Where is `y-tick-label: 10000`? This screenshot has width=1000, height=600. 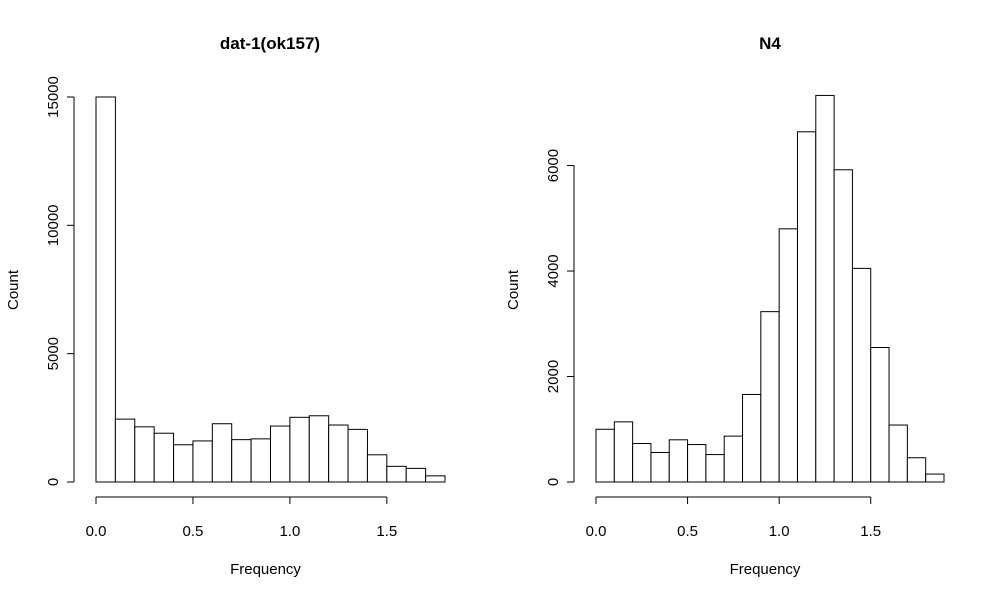
y-tick-label: 10000 is located at coordinates (53, 225).